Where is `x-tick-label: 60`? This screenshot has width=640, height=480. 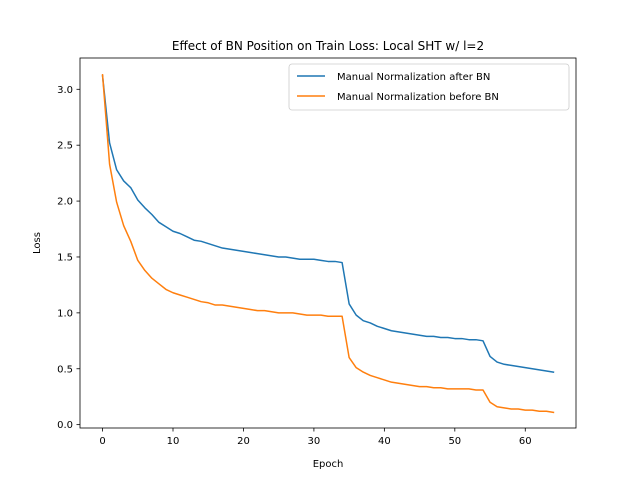
x-tick-label: 60 is located at coordinates (525, 441).